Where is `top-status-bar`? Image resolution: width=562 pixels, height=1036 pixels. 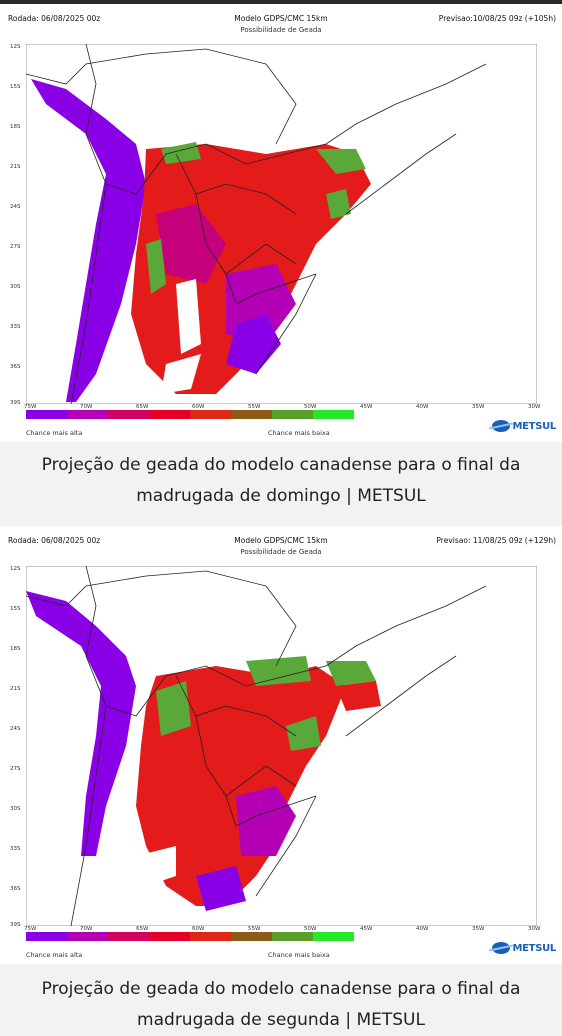 top-status-bar is located at coordinates (281, 2).